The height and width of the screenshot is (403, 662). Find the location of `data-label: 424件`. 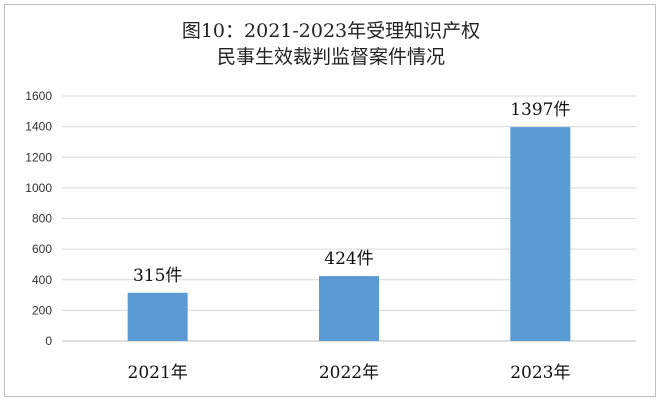

data-label: 424件 is located at coordinates (348, 259).